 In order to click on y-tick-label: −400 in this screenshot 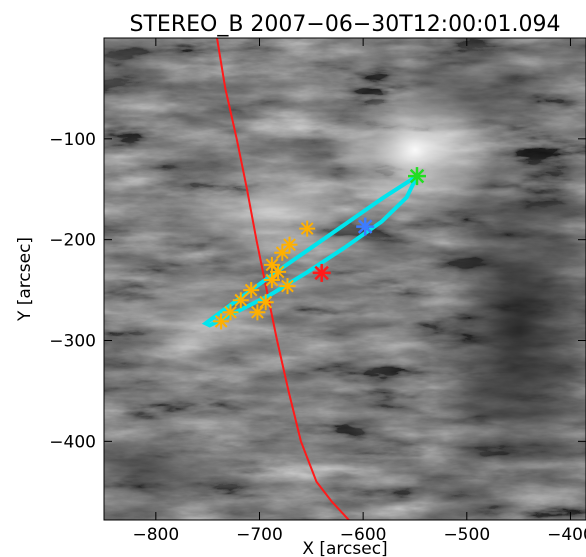, I will do `click(72, 442)`.